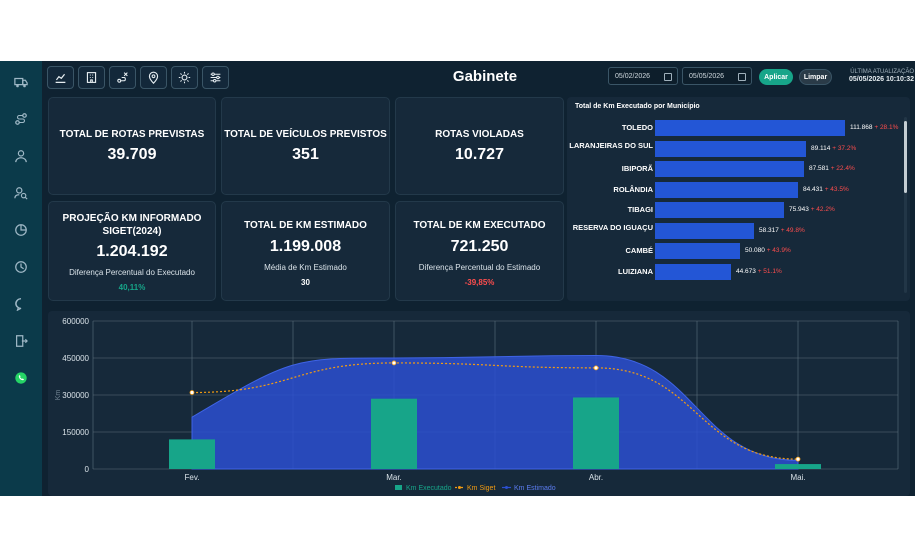 The width and height of the screenshot is (915, 555). What do you see at coordinates (394, 477) in the screenshot?
I see `x-tick-label: Mar.` at bounding box center [394, 477].